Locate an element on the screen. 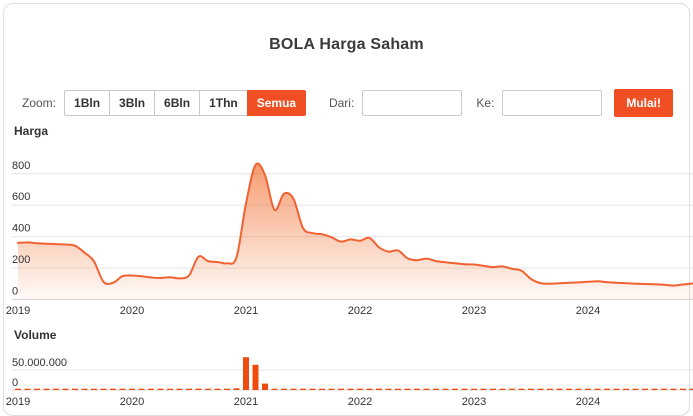  zoom-button-1thn: 1Thn is located at coordinates (223, 103).